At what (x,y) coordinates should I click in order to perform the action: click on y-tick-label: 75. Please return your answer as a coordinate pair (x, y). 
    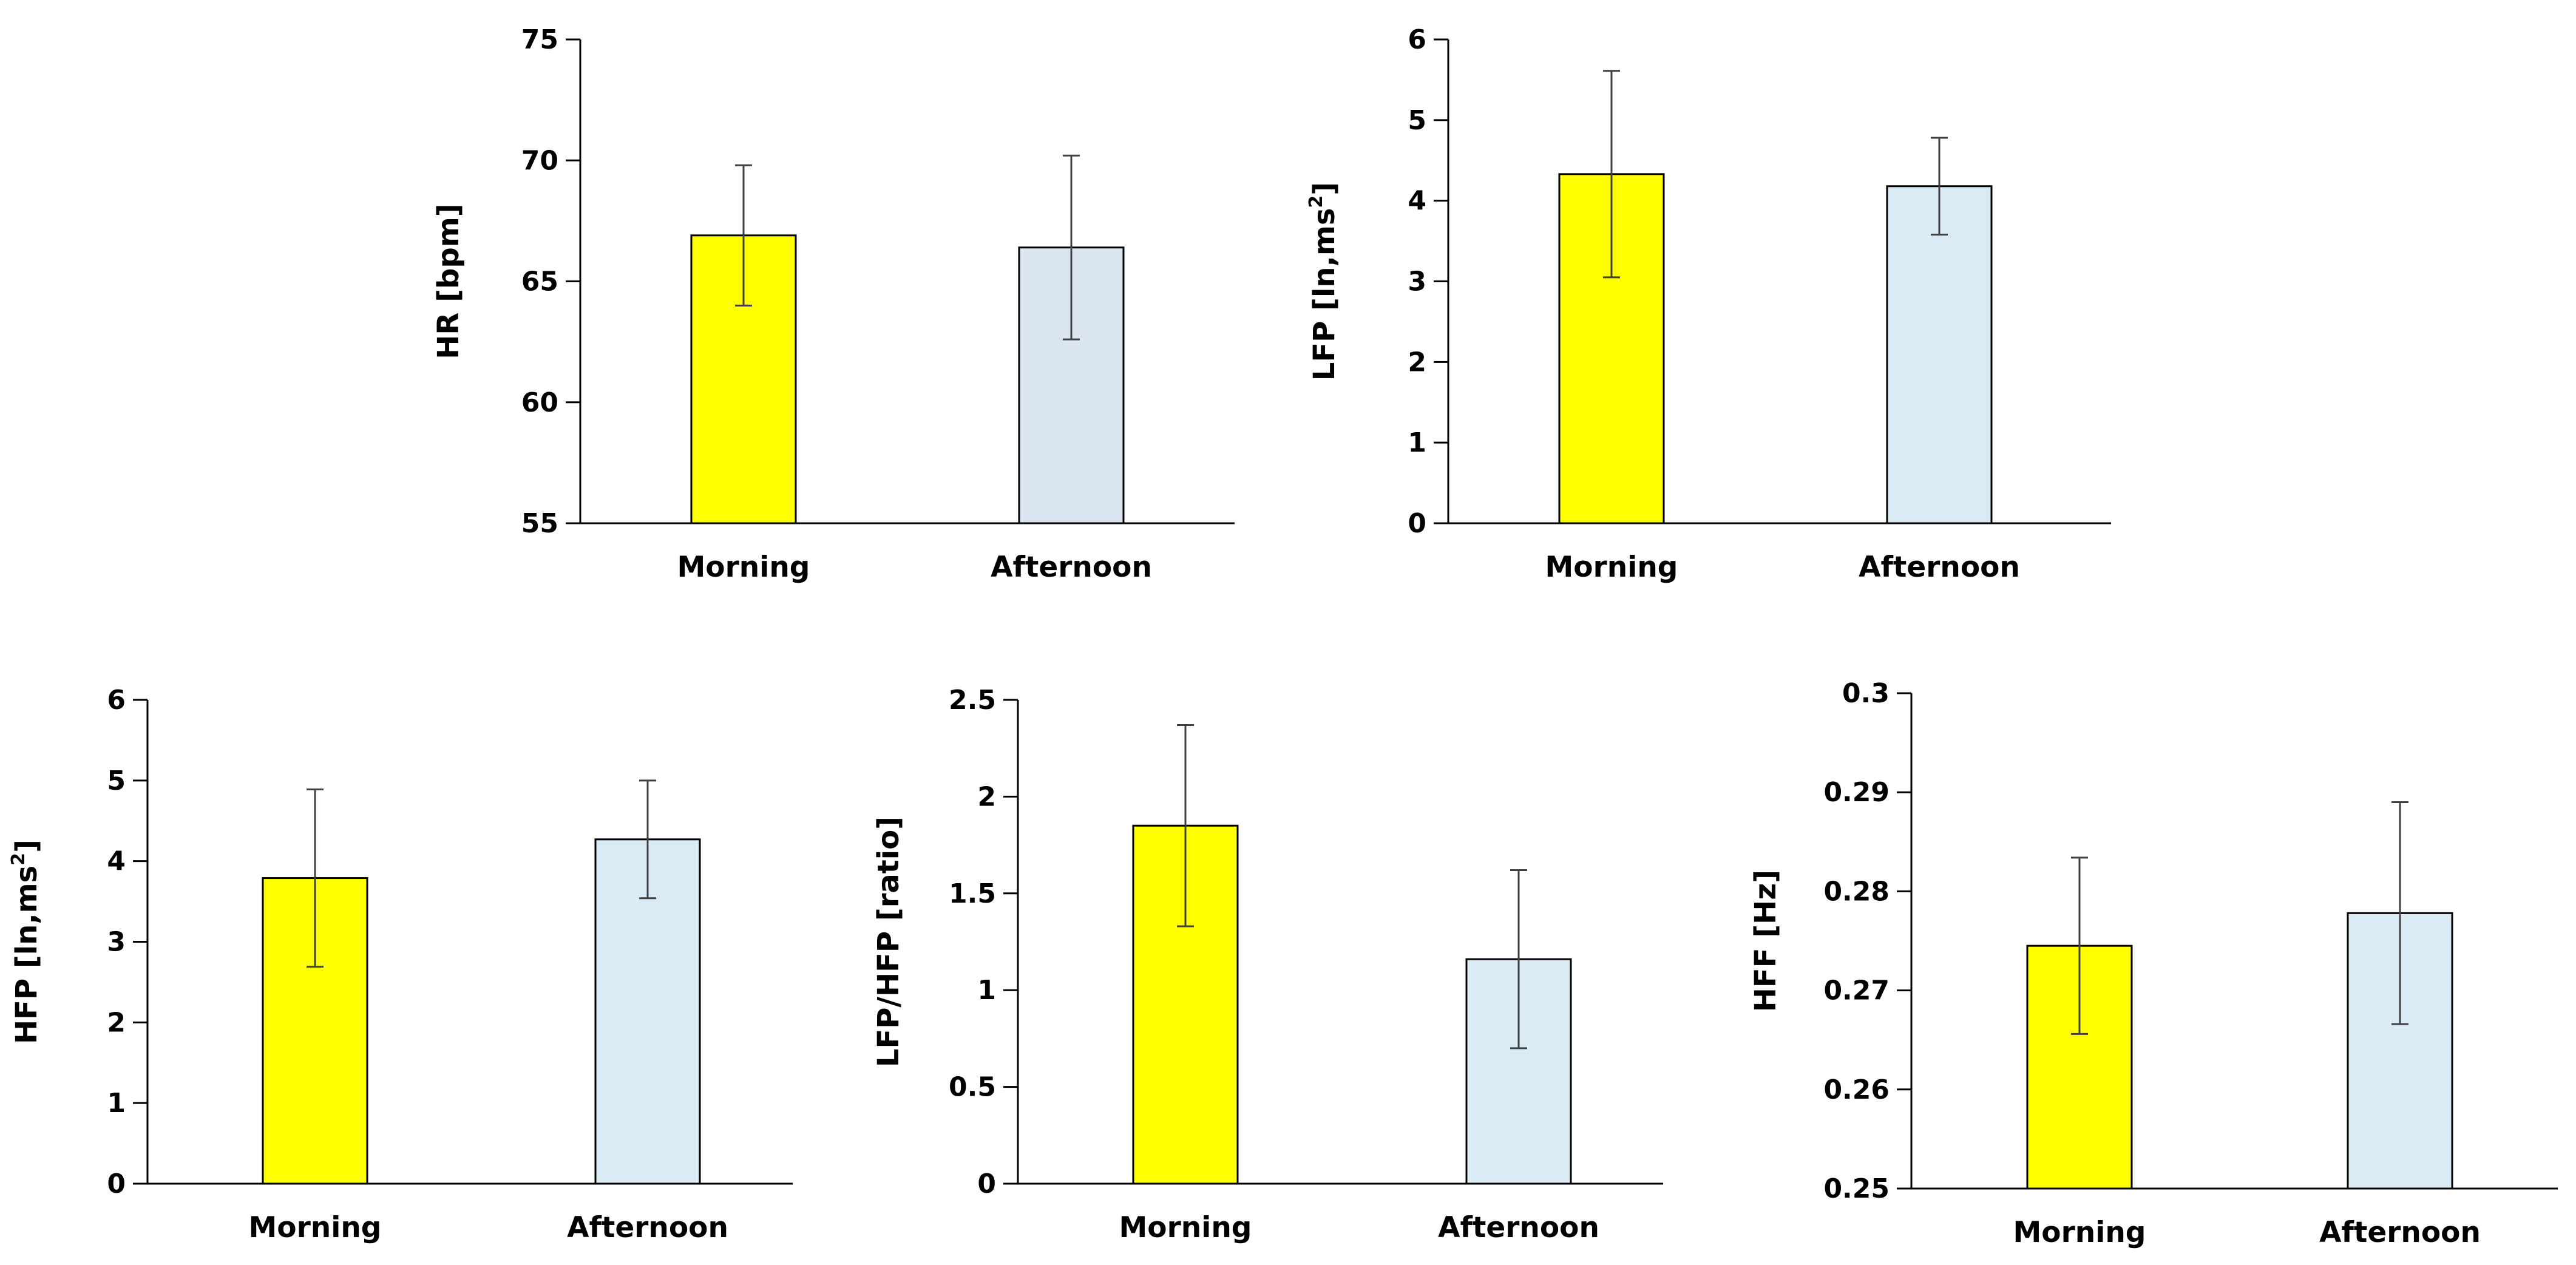
    Looking at the image, I should click on (539, 40).